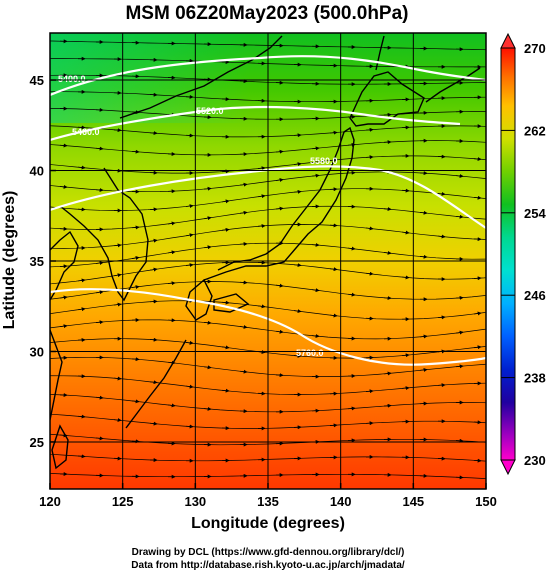  Describe the element at coordinates (9, 260) in the screenshot. I see `y-axis-title: Latitude (degrees)` at that location.